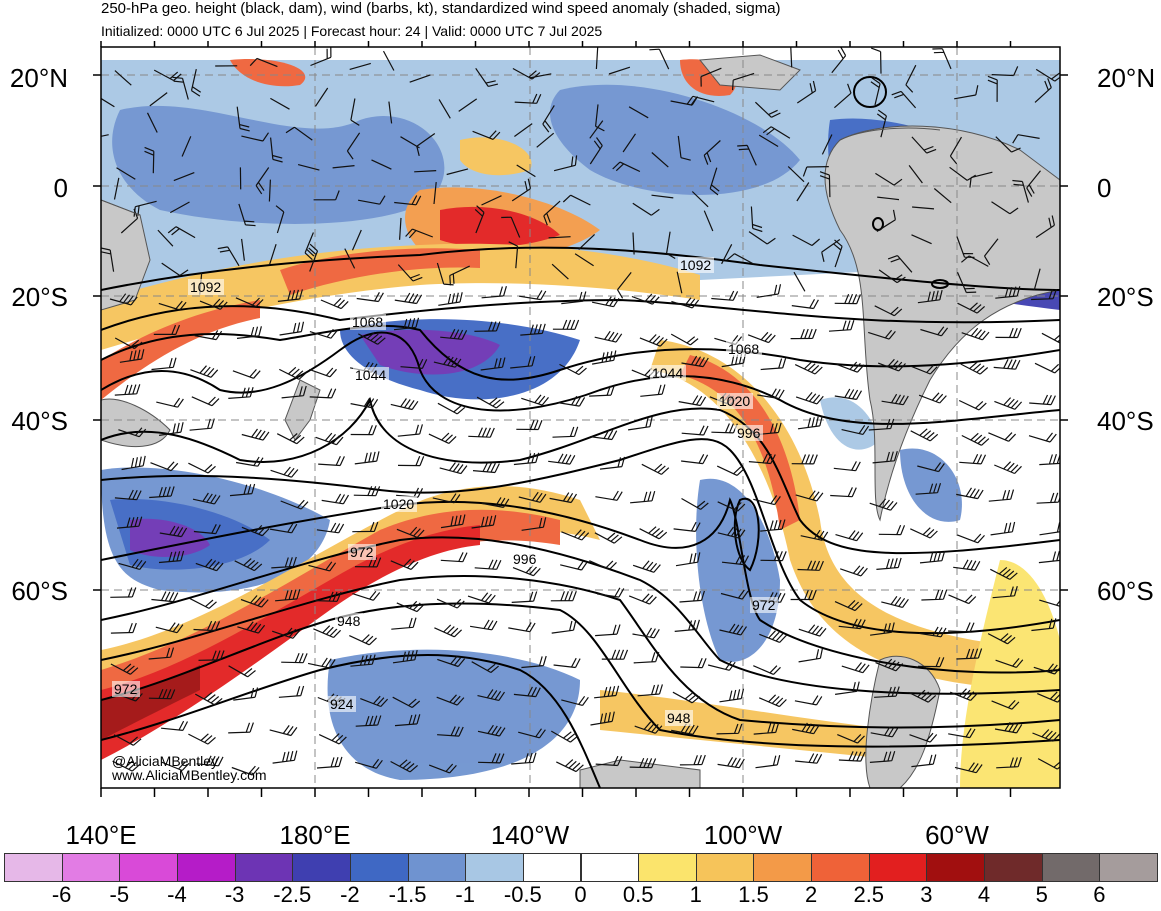 The width and height of the screenshot is (1161, 911). What do you see at coordinates (398, 504) in the screenshot?
I see `contour-label: 1020` at bounding box center [398, 504].